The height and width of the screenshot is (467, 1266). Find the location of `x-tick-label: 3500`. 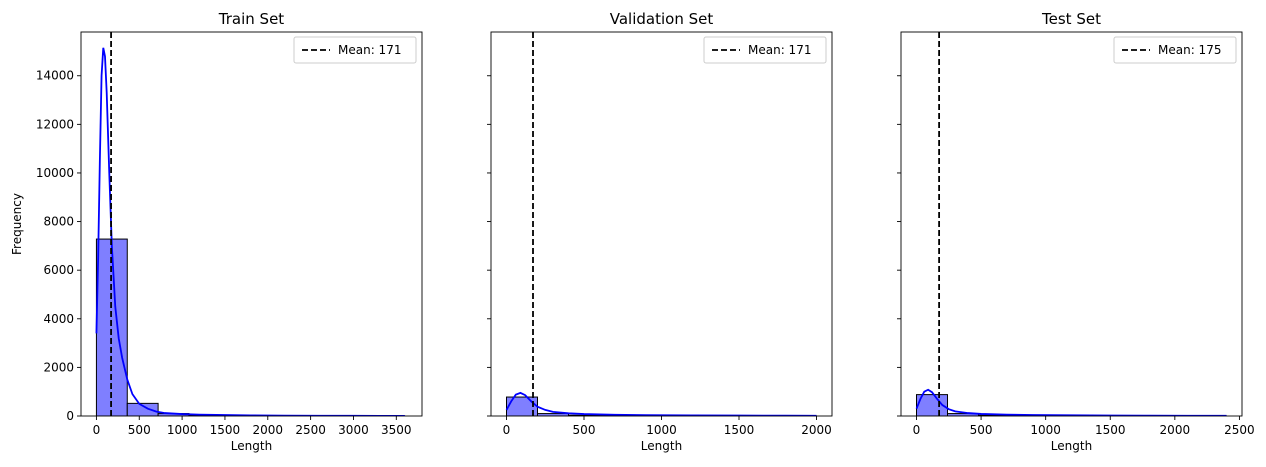

x-tick-label: 3500 is located at coordinates (396, 430).